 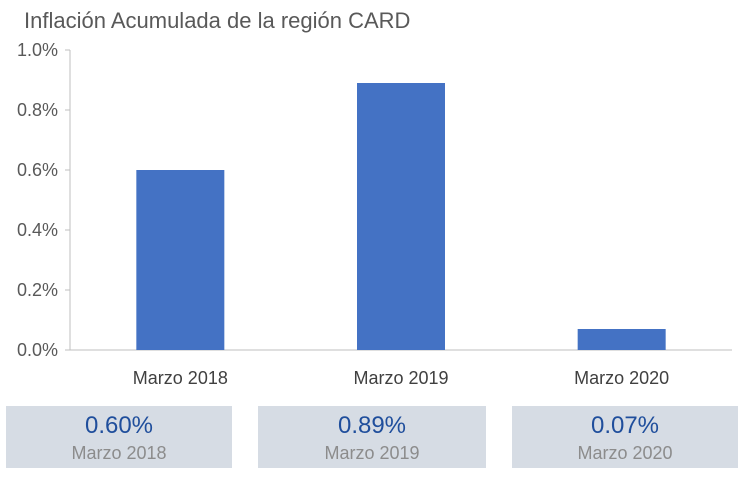 What do you see at coordinates (400, 378) in the screenshot?
I see `x-tick-label: Marzo 2019` at bounding box center [400, 378].